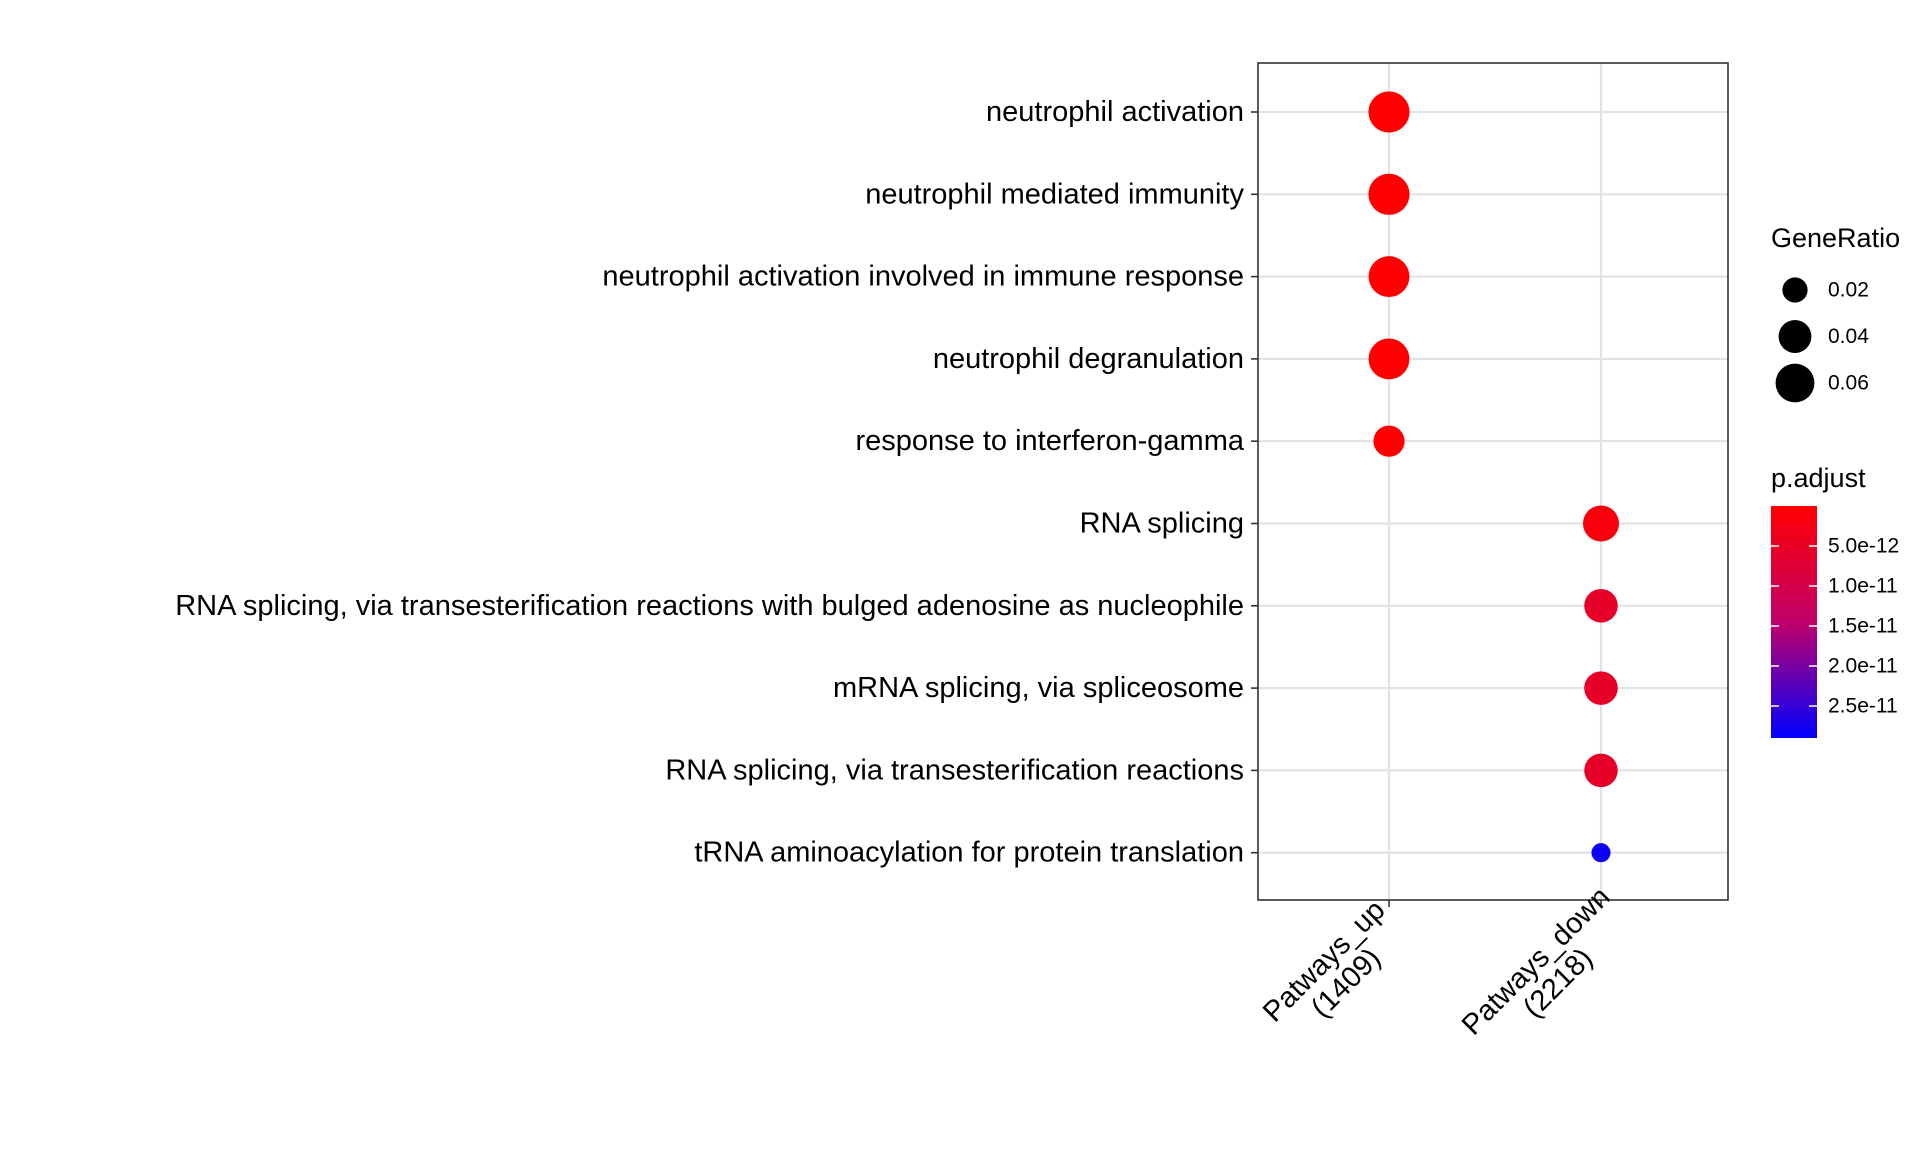 This screenshot has width=1920, height=1152. What do you see at coordinates (1863, 706) in the screenshot?
I see `color-legend-label: 2.5e-11` at bounding box center [1863, 706].